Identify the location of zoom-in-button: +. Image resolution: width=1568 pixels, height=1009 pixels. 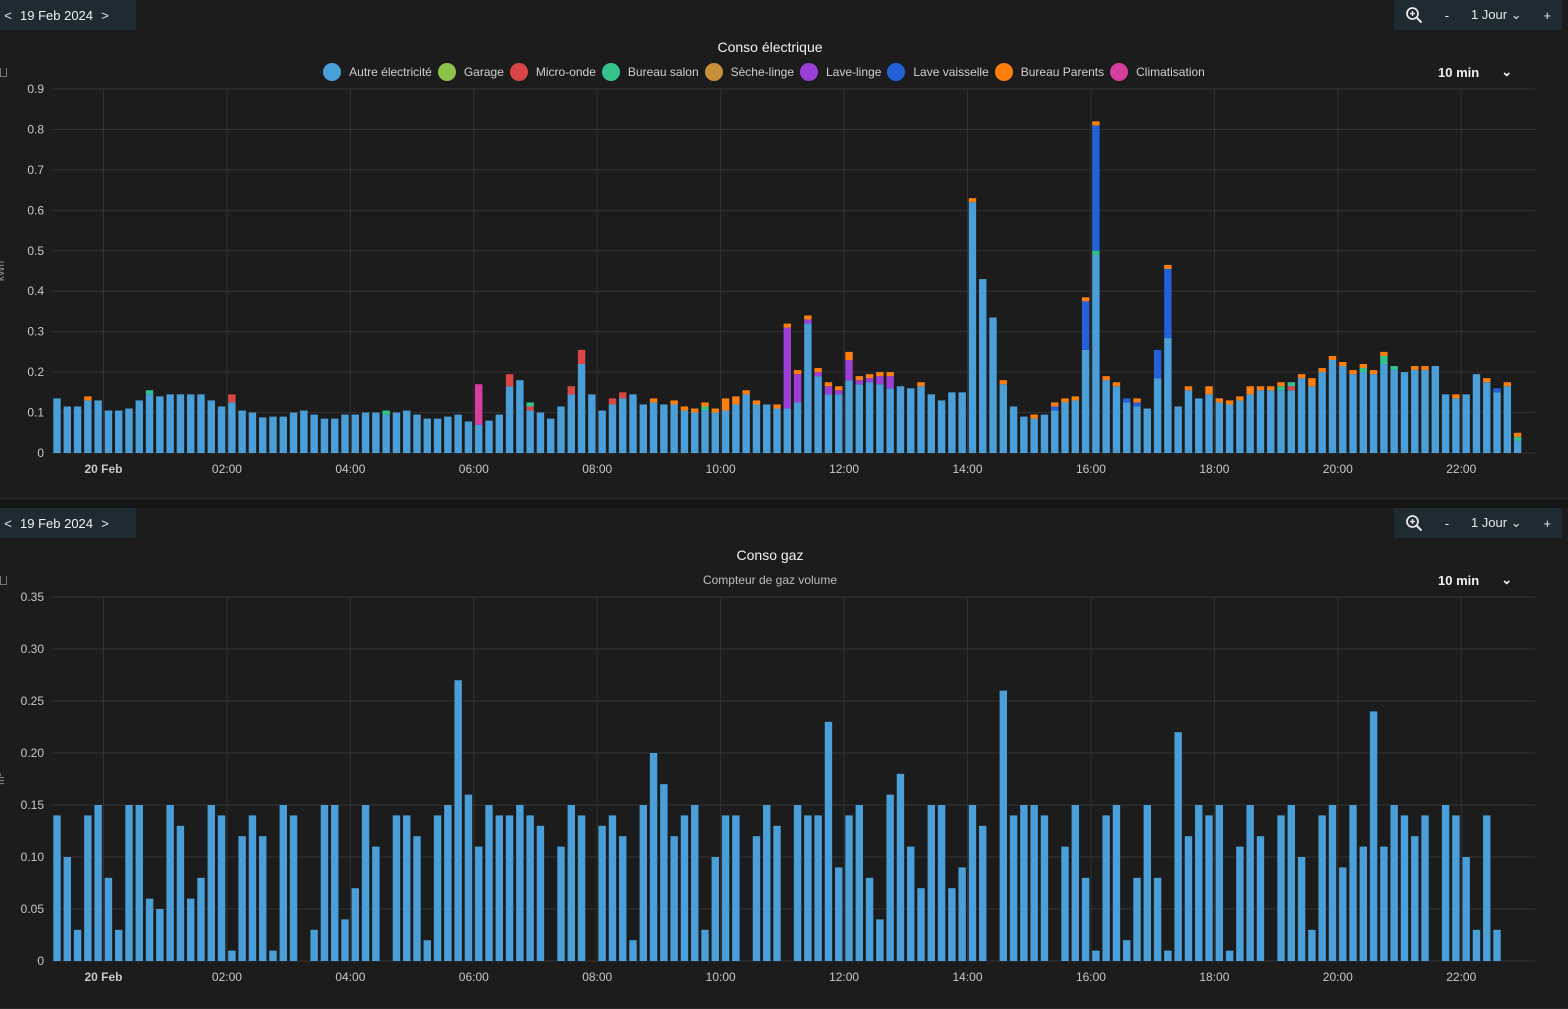
(1547, 523).